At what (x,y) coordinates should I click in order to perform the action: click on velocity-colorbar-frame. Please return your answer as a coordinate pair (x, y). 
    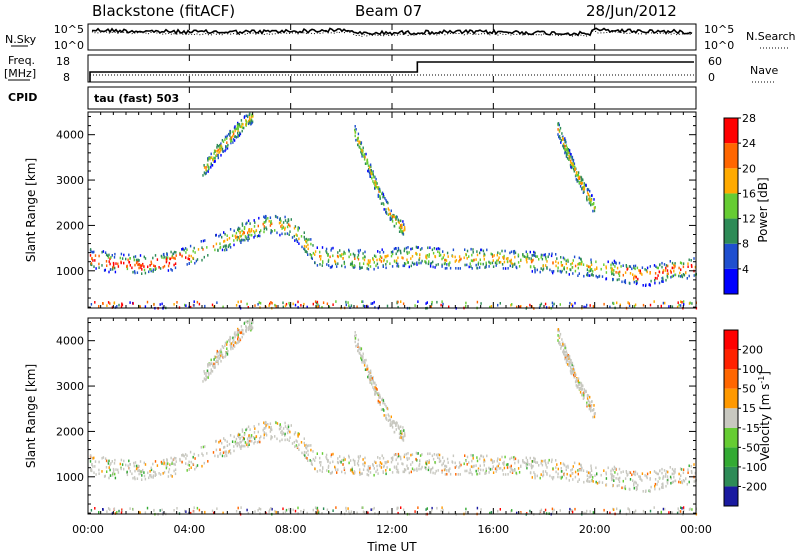
    Looking at the image, I should click on (731, 418).